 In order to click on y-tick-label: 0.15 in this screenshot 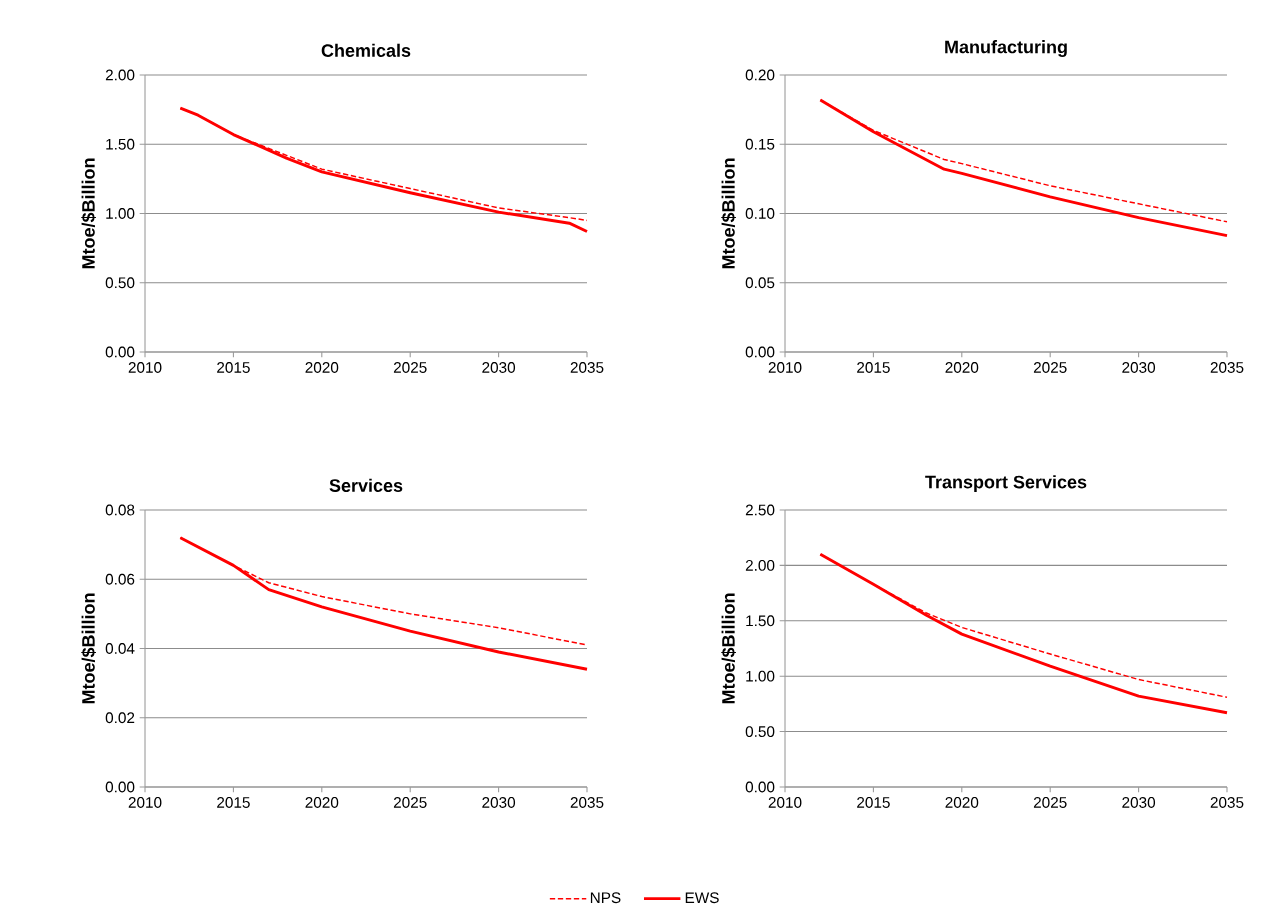, I will do `click(760, 144)`.